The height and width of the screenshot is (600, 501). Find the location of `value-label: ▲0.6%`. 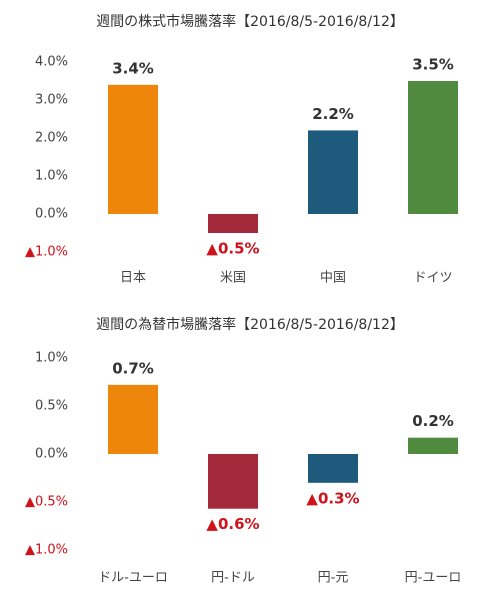

value-label: ▲0.6% is located at coordinates (232, 524).